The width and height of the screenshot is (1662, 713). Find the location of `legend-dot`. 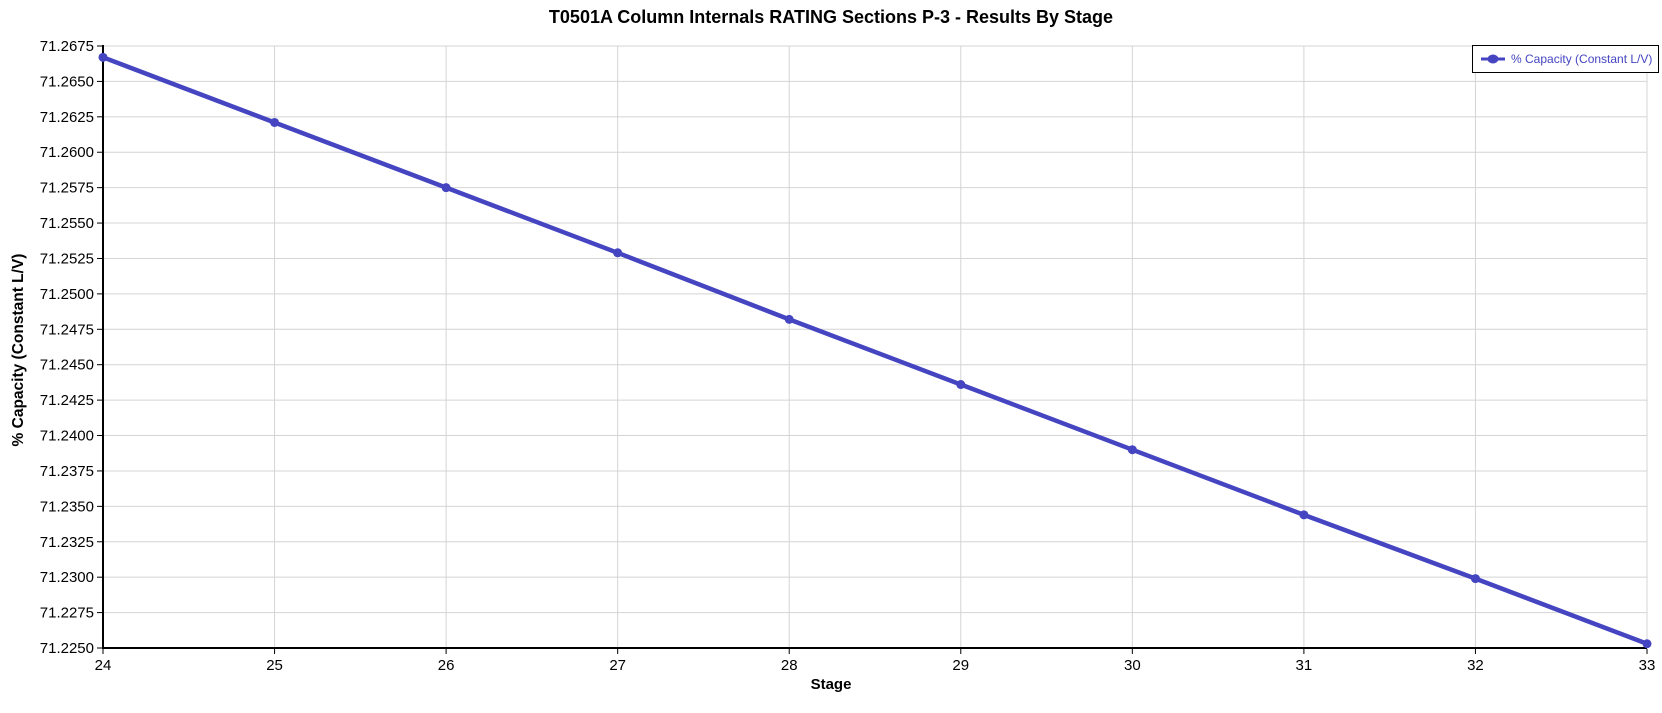

legend-dot is located at coordinates (1493, 59).